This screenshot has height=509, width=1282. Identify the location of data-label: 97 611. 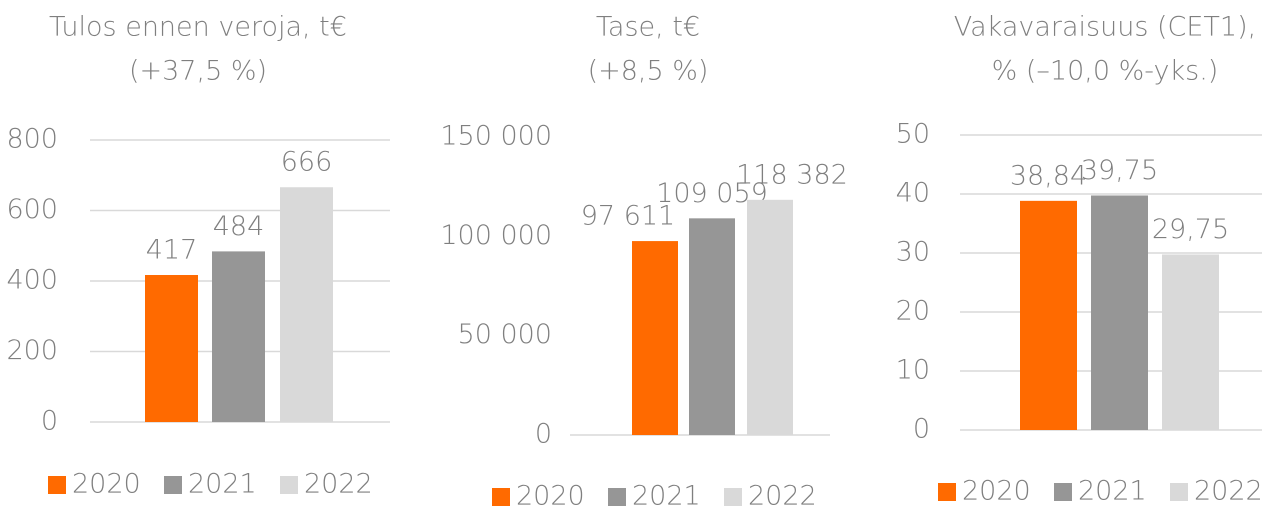
(628, 216).